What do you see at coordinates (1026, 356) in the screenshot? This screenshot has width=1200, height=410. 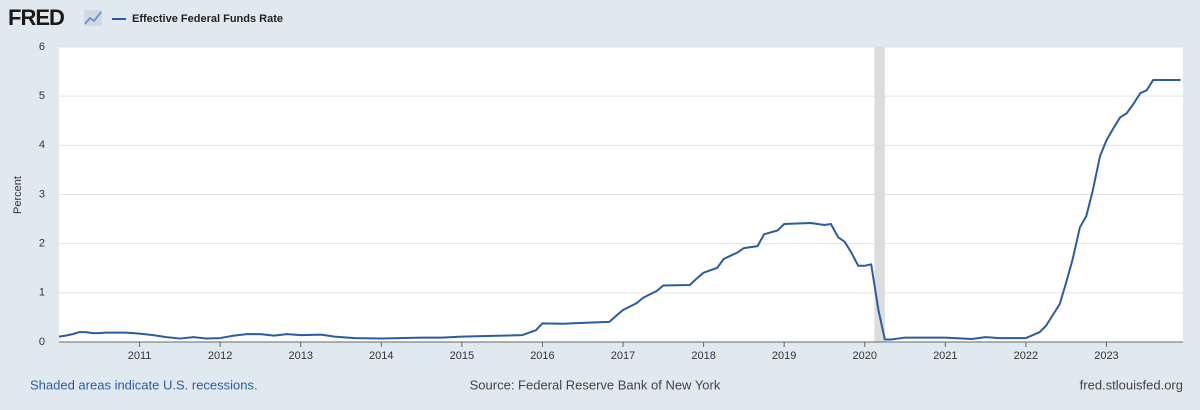 I see `x-tick-label: 2022` at bounding box center [1026, 356].